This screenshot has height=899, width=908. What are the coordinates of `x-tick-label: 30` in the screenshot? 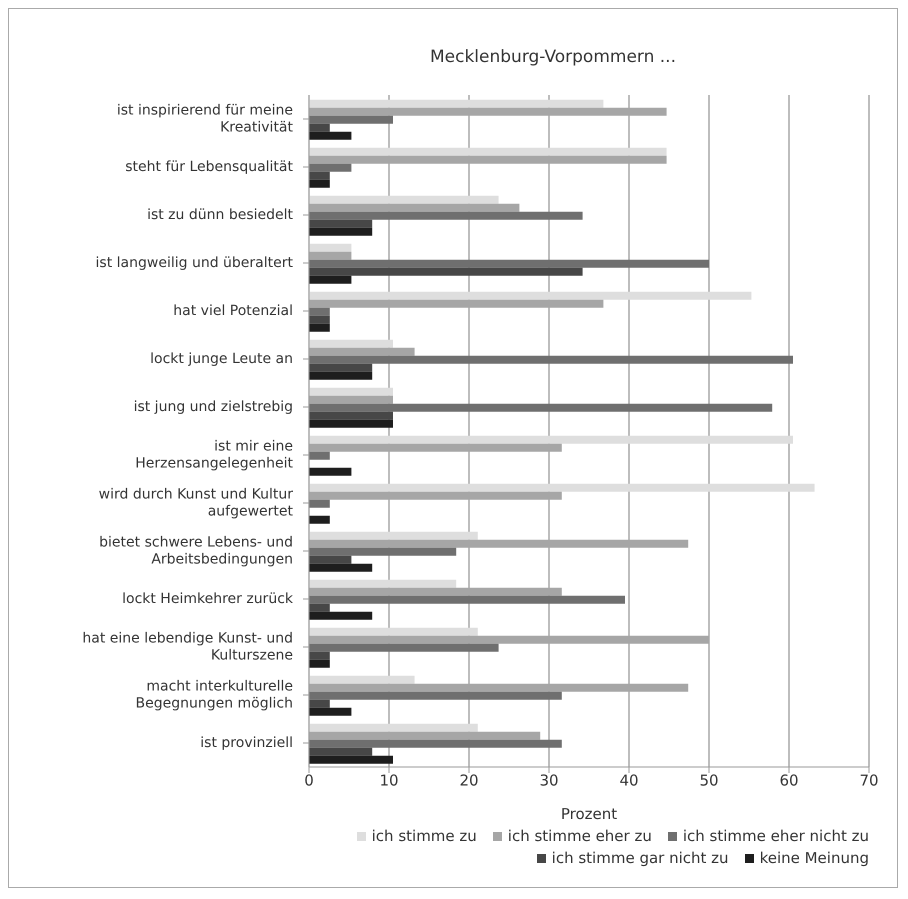 It's located at (549, 781).